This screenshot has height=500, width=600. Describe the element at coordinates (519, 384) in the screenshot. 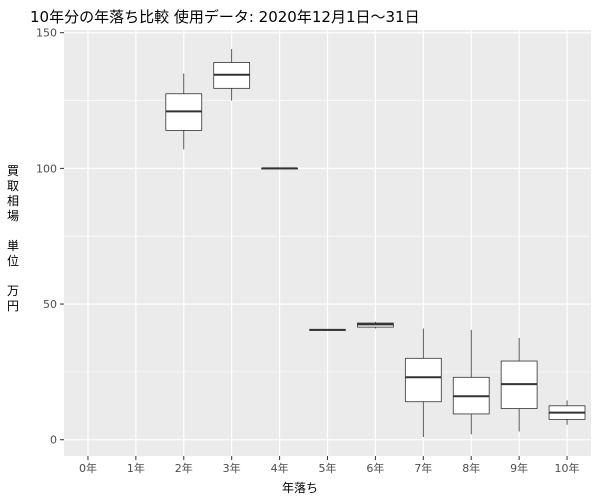

I see `box-9年` at that location.